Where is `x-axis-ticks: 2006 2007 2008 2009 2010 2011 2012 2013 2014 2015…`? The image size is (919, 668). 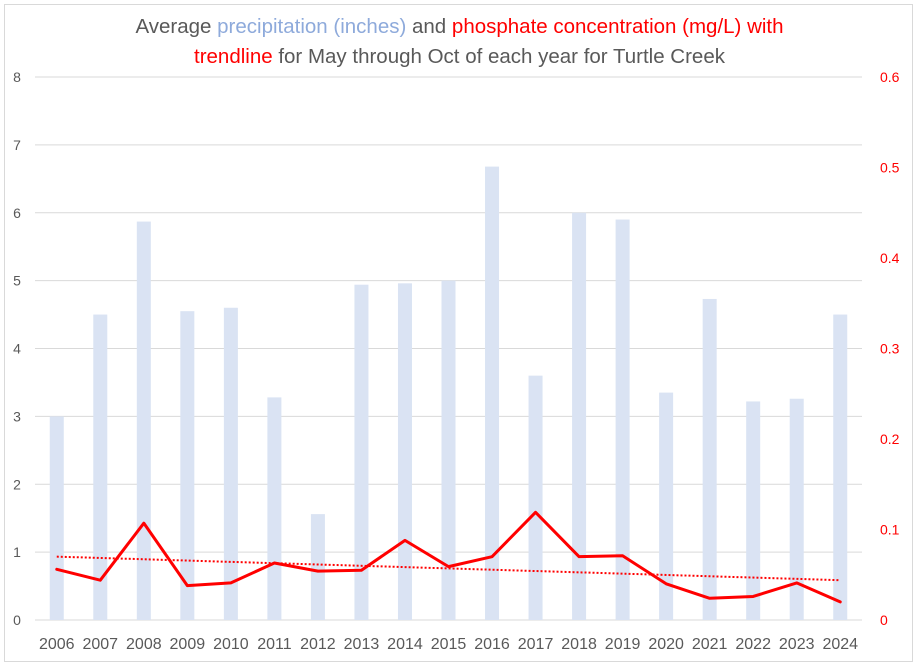
x-axis-ticks: 2006 2007 2008 2009 2010 2011 2012 2013 2014 2015… is located at coordinates (448, 644).